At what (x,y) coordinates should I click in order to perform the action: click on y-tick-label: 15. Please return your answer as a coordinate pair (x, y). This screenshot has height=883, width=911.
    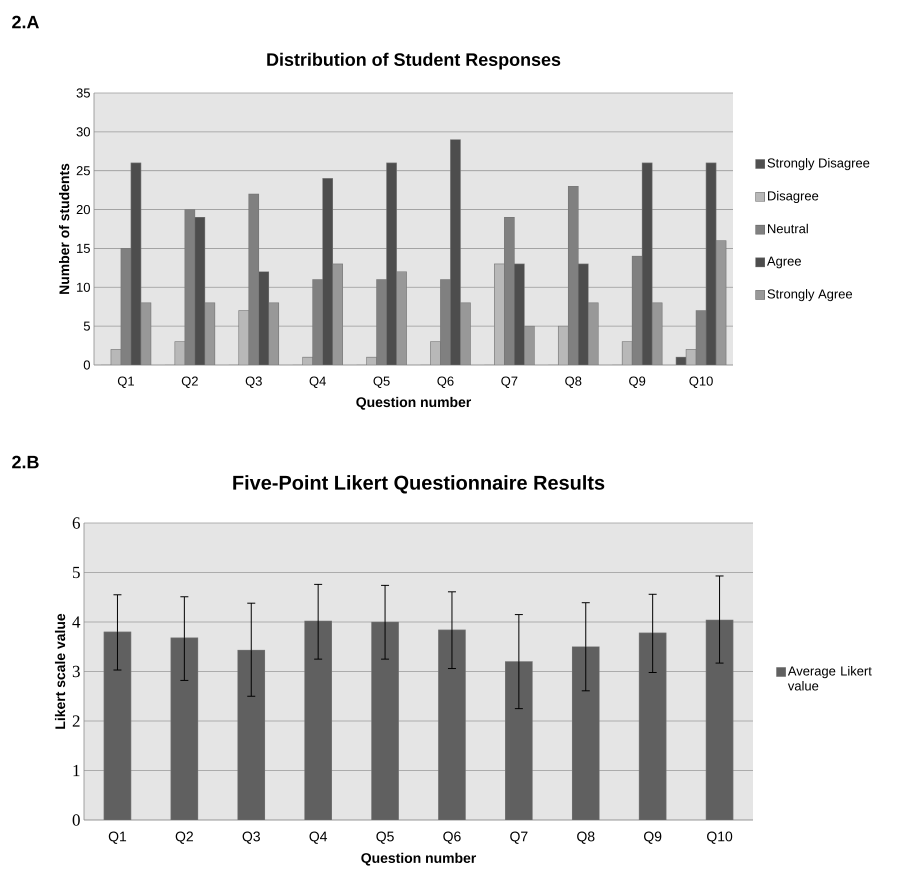
    Looking at the image, I should click on (83, 248).